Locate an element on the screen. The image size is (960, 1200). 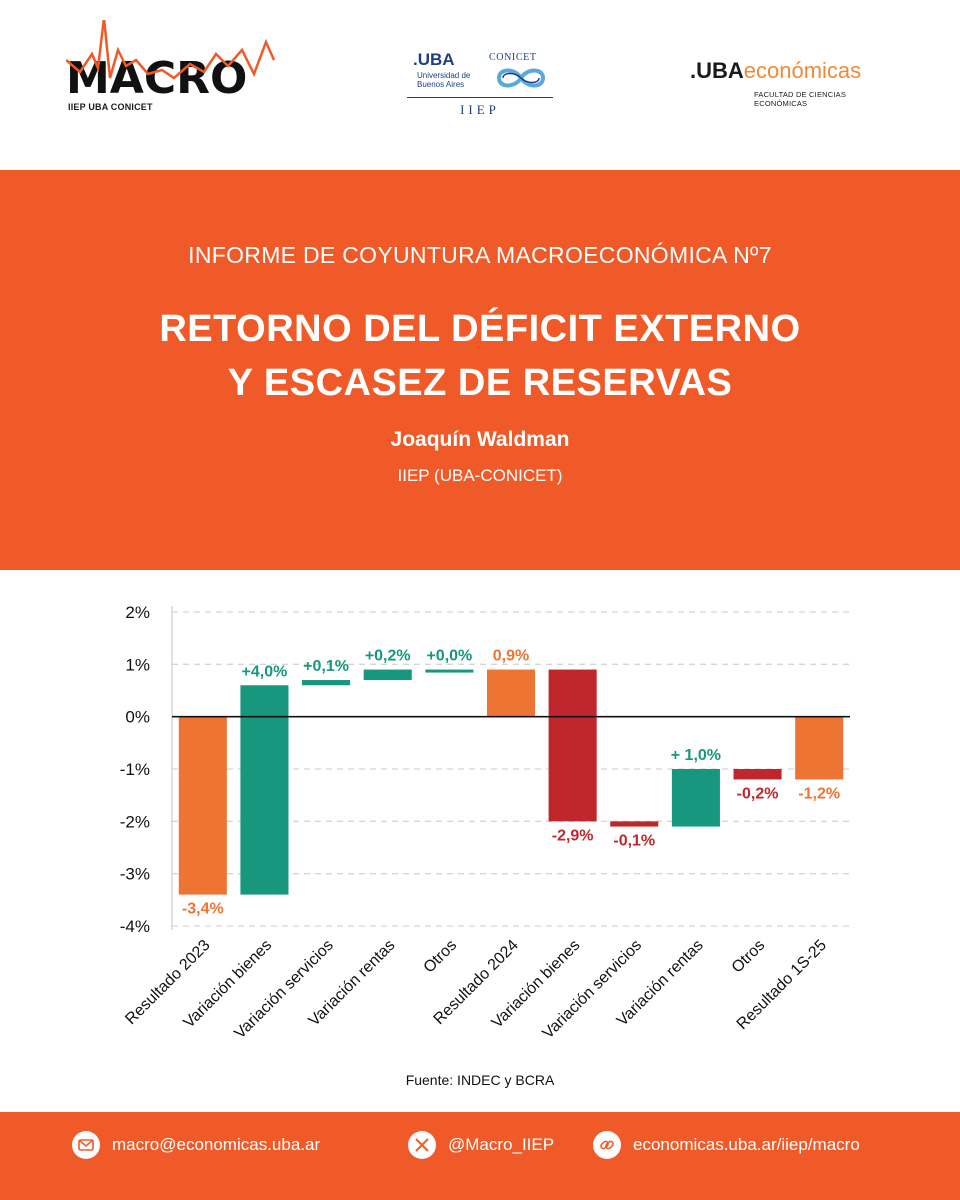
conicet-wordmark: CONICET is located at coordinates (513, 57).